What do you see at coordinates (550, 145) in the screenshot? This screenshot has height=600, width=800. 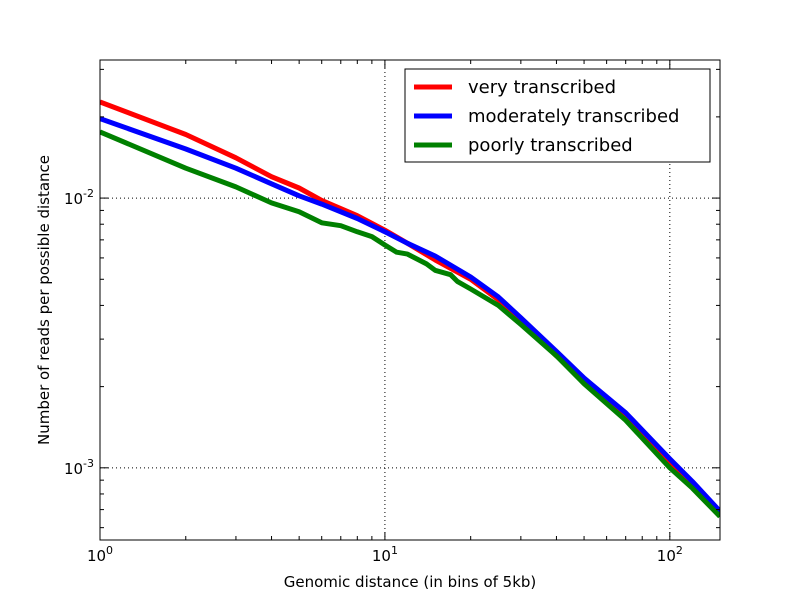 I see `legend-label-3: poorly transcribed` at bounding box center [550, 145].